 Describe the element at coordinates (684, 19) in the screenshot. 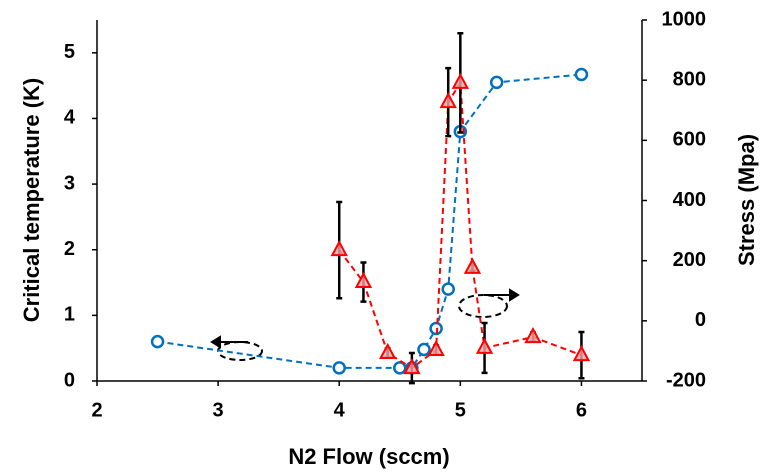

I see `y2-tick-label: 1000` at that location.